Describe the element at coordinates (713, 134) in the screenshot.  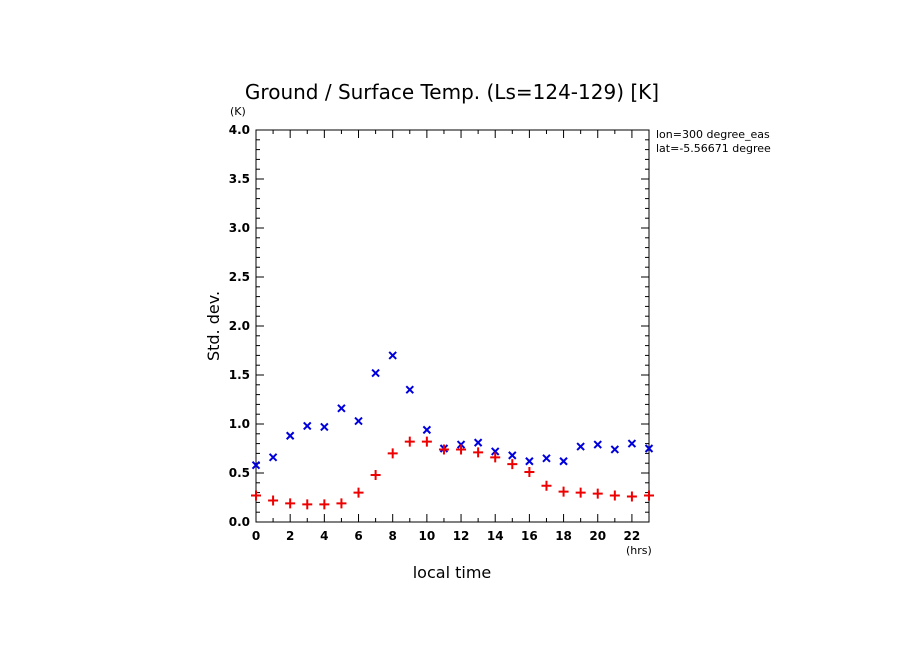
I see `annotation-lon: lon=300 degree_eas` at that location.